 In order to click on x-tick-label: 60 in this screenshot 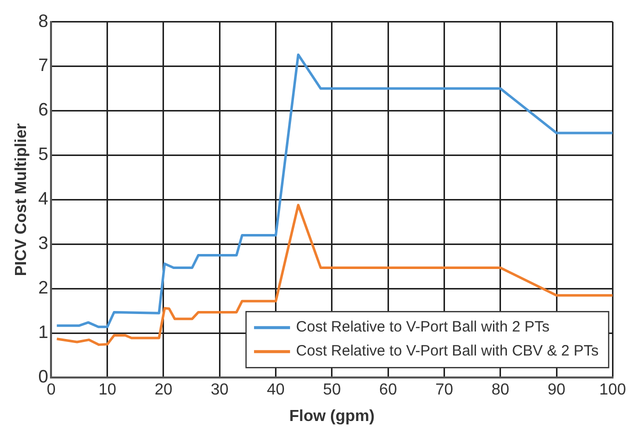, I will do `click(388, 390)`.